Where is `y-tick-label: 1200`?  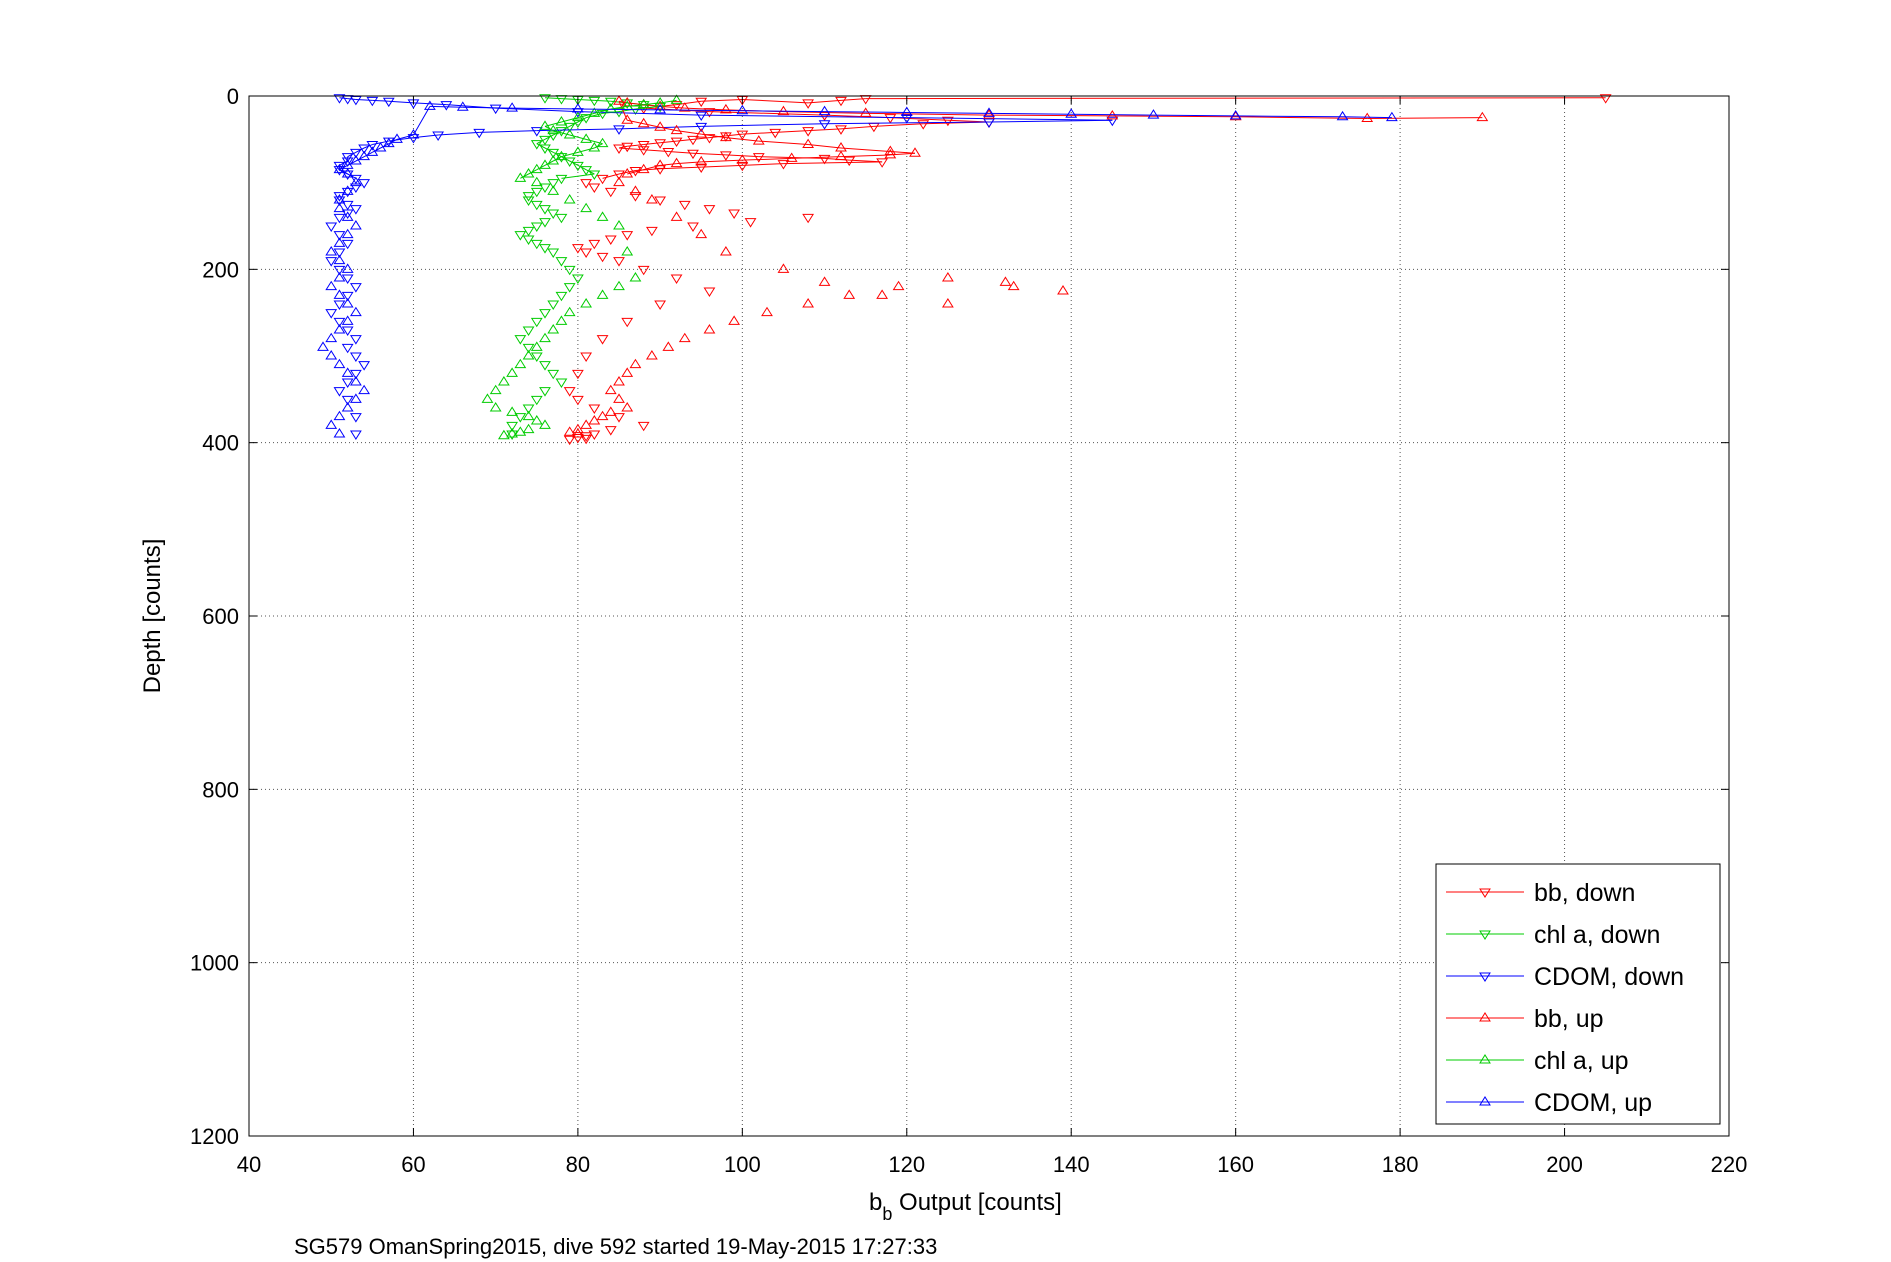 y-tick-label: 1200 is located at coordinates (214, 1136).